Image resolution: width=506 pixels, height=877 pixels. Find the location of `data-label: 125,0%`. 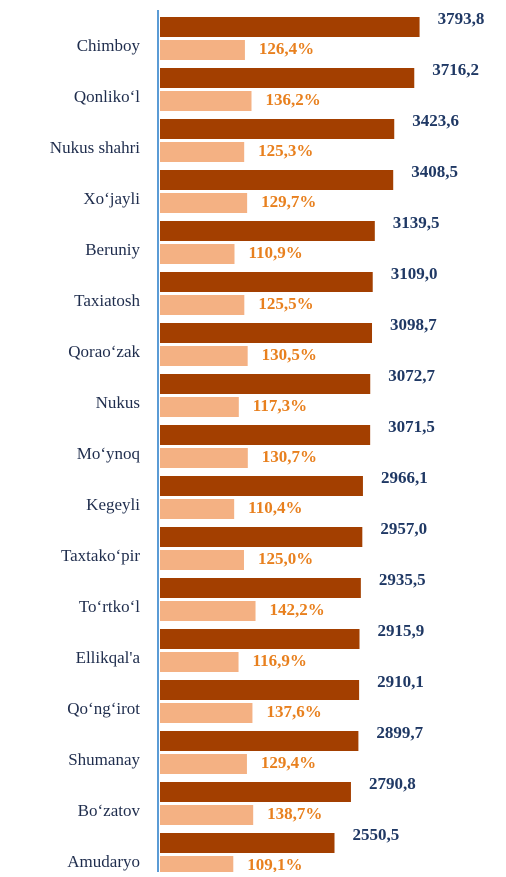

data-label: 125,0% is located at coordinates (285, 558).